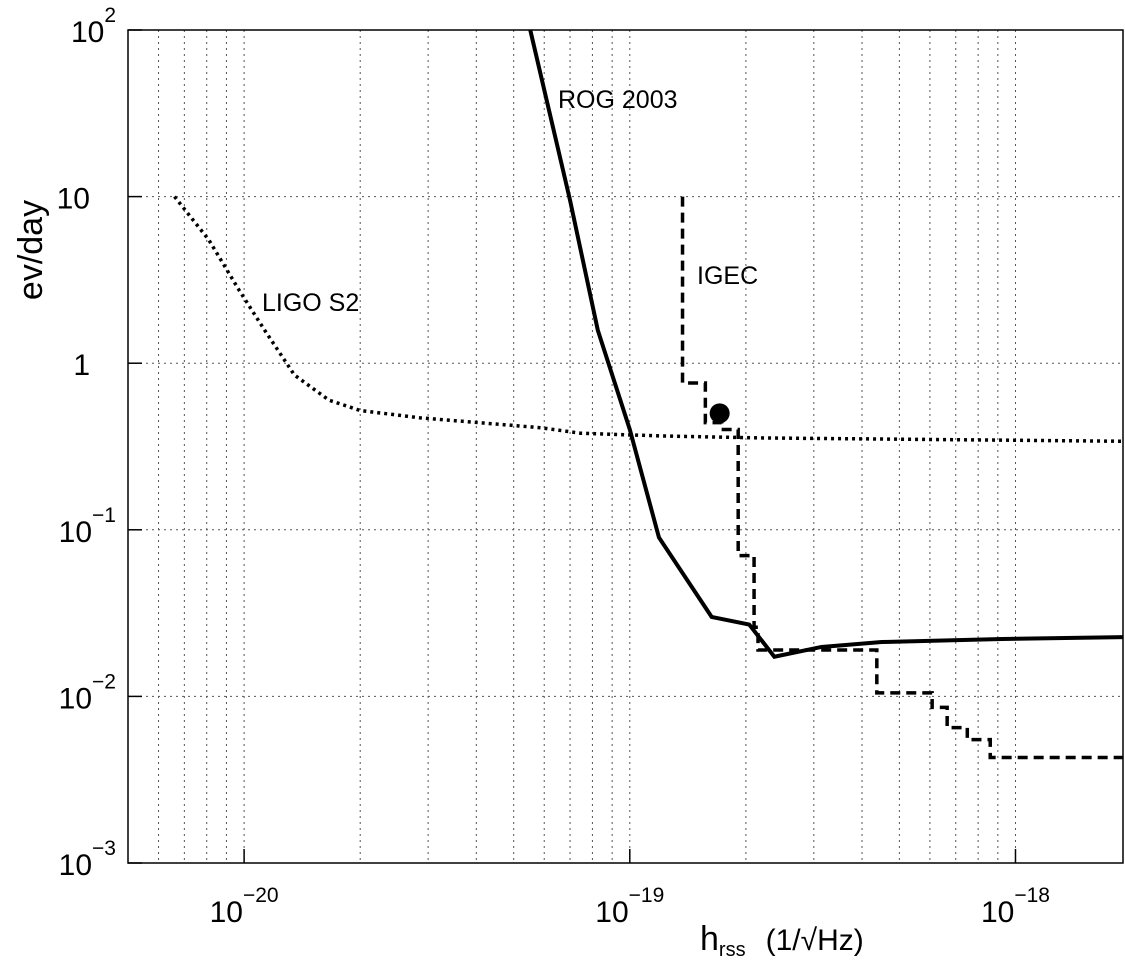 Image resolution: width=1125 pixels, height=962 pixels. What do you see at coordinates (727, 276) in the screenshot?
I see `series-label: IGEC` at bounding box center [727, 276].